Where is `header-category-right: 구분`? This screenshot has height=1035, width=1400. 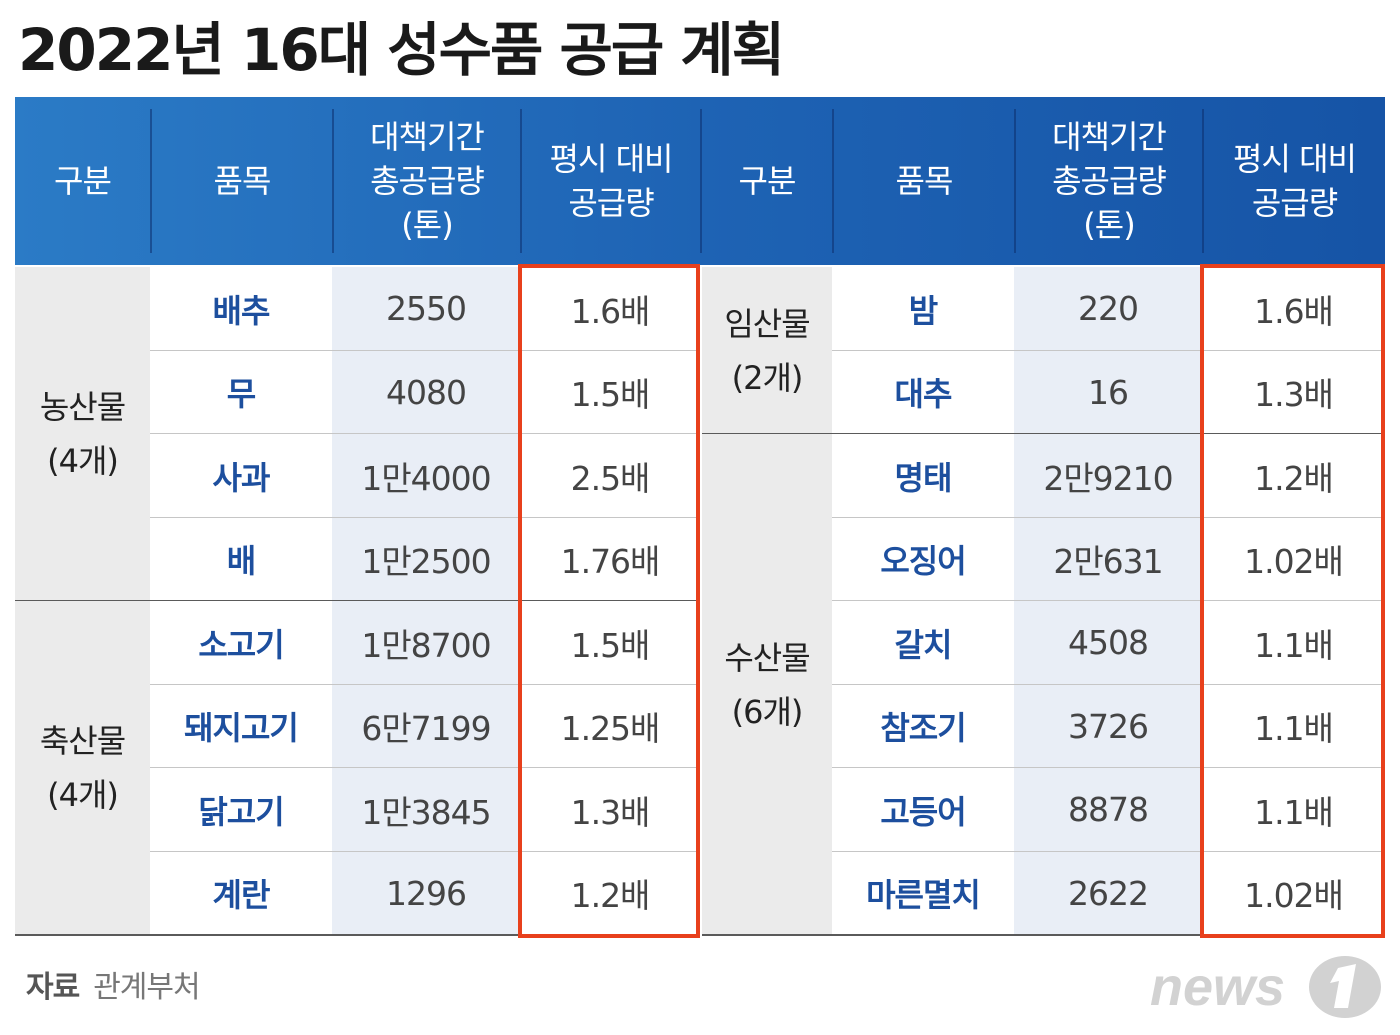
header-category-right: 구분 is located at coordinates (767, 181).